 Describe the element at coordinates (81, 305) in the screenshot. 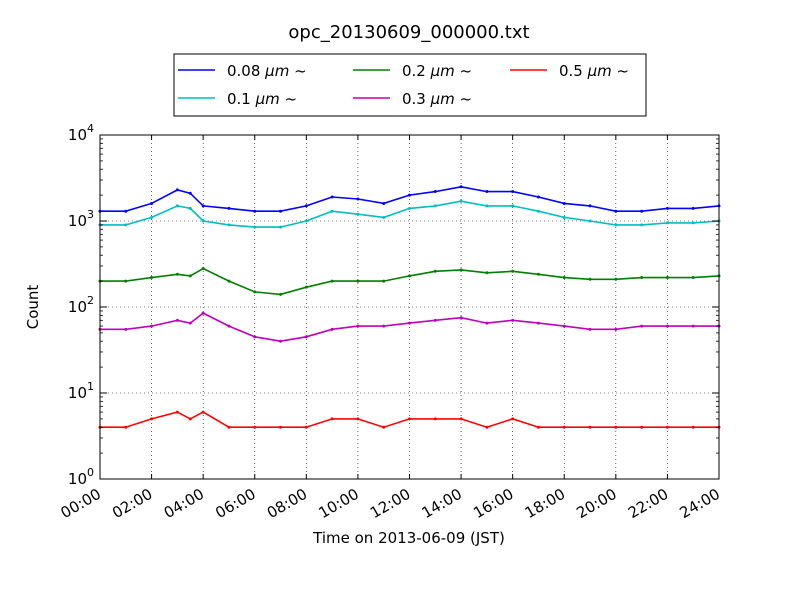

I see `y-tick-labels: 10⁰ 10¹ 10² 10³ 10⁴` at that location.